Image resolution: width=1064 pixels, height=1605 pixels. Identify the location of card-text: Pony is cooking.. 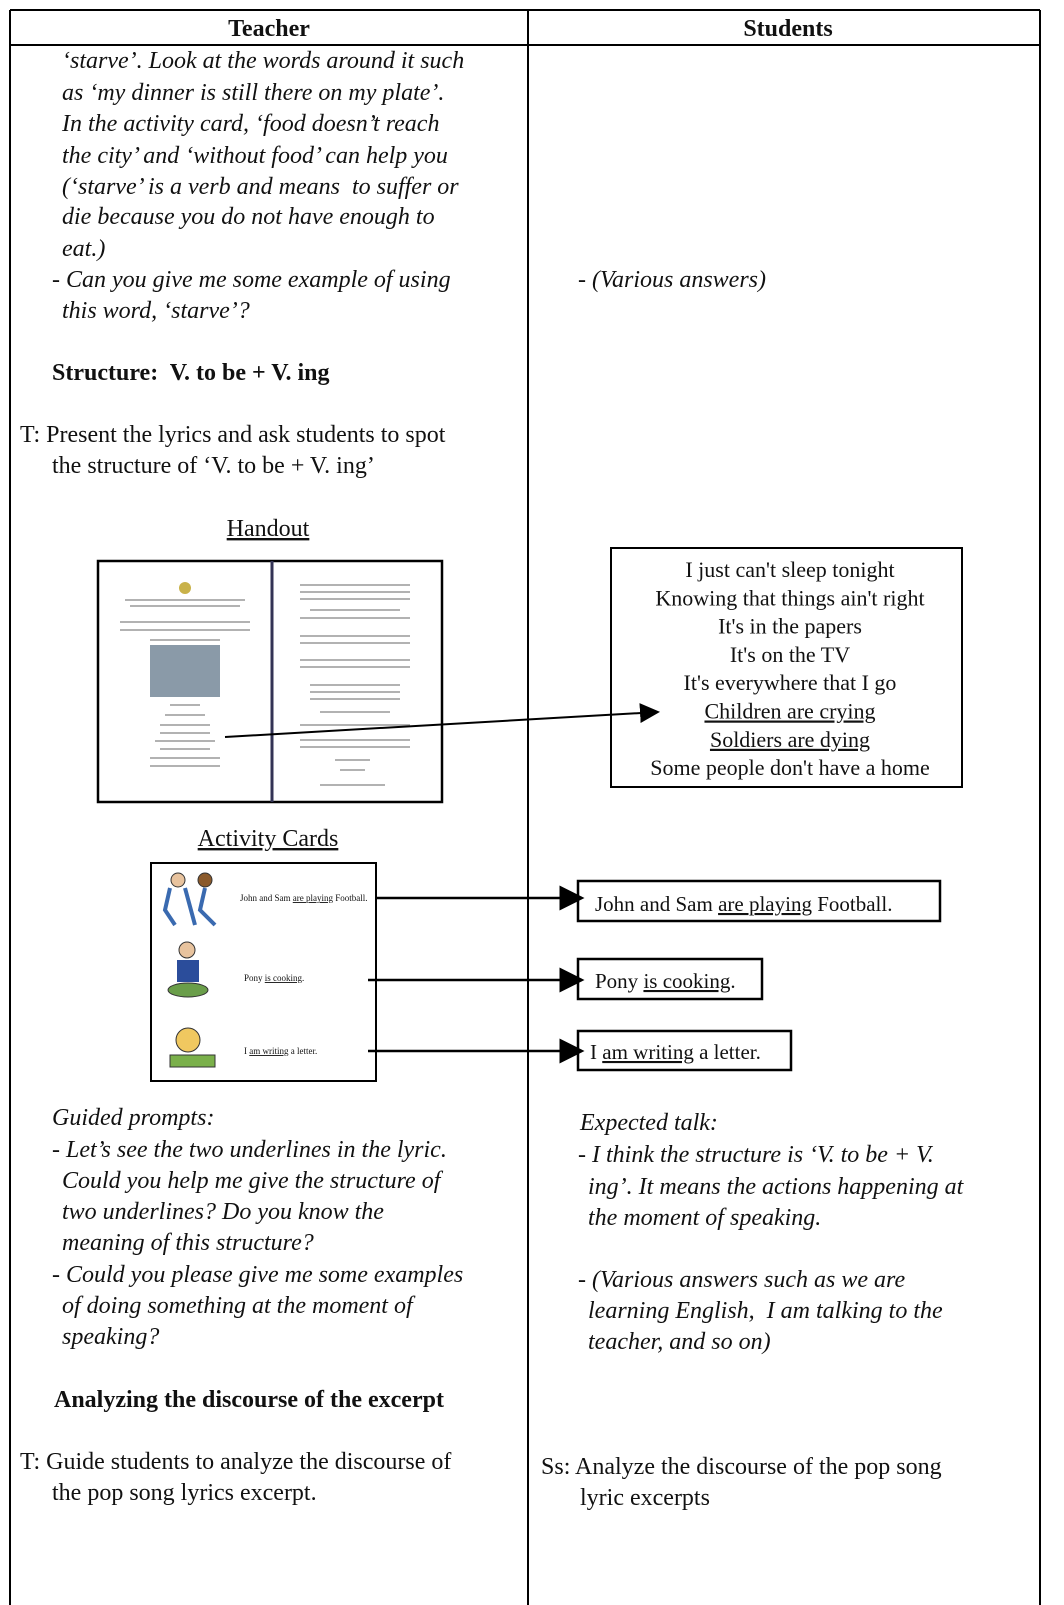
(274, 978).